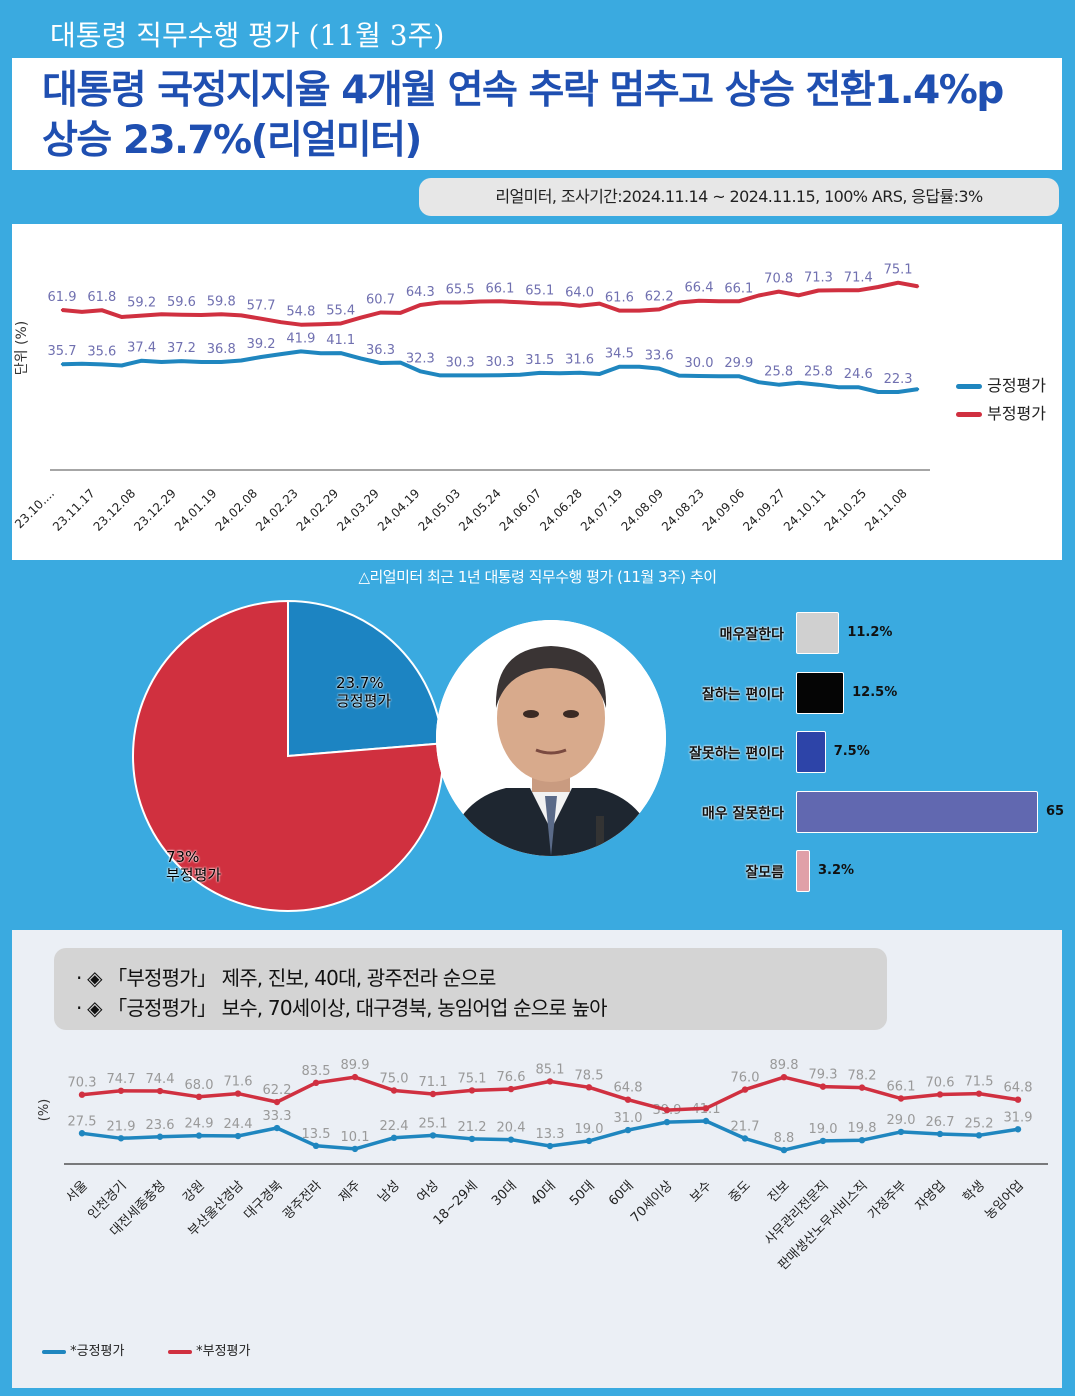 The height and width of the screenshot is (1396, 1075). What do you see at coordinates (898, 270) in the screenshot?
I see `trend-value-label-1-42: 75.1` at bounding box center [898, 270].